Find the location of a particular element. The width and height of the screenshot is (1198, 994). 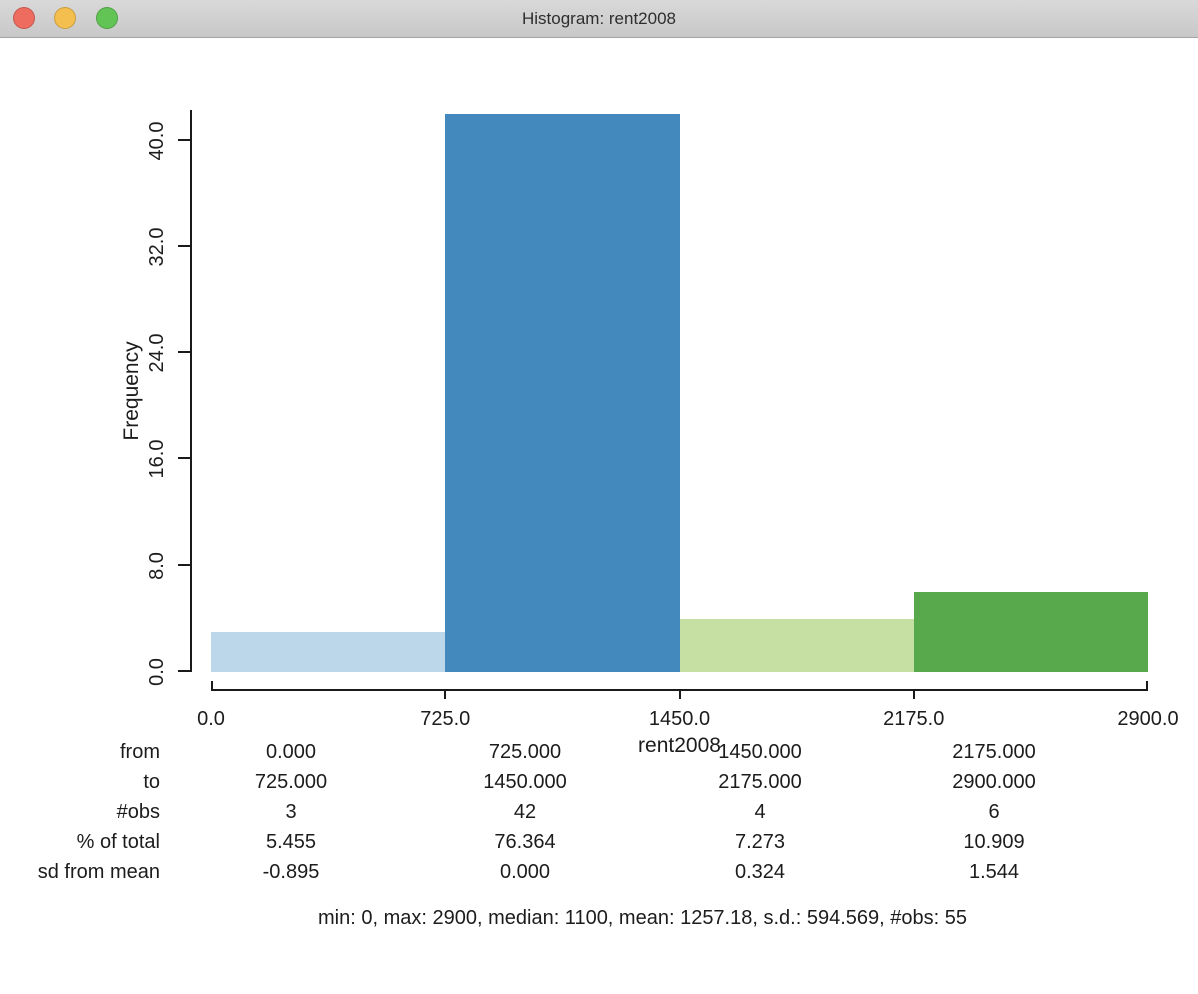

close-button is located at coordinates (24, 18).